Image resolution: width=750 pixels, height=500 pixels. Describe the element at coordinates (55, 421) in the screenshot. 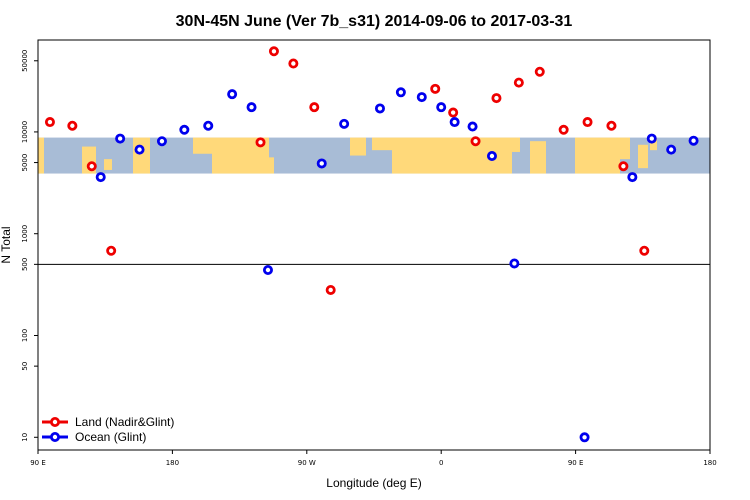

I see `legend-land-marker` at that location.